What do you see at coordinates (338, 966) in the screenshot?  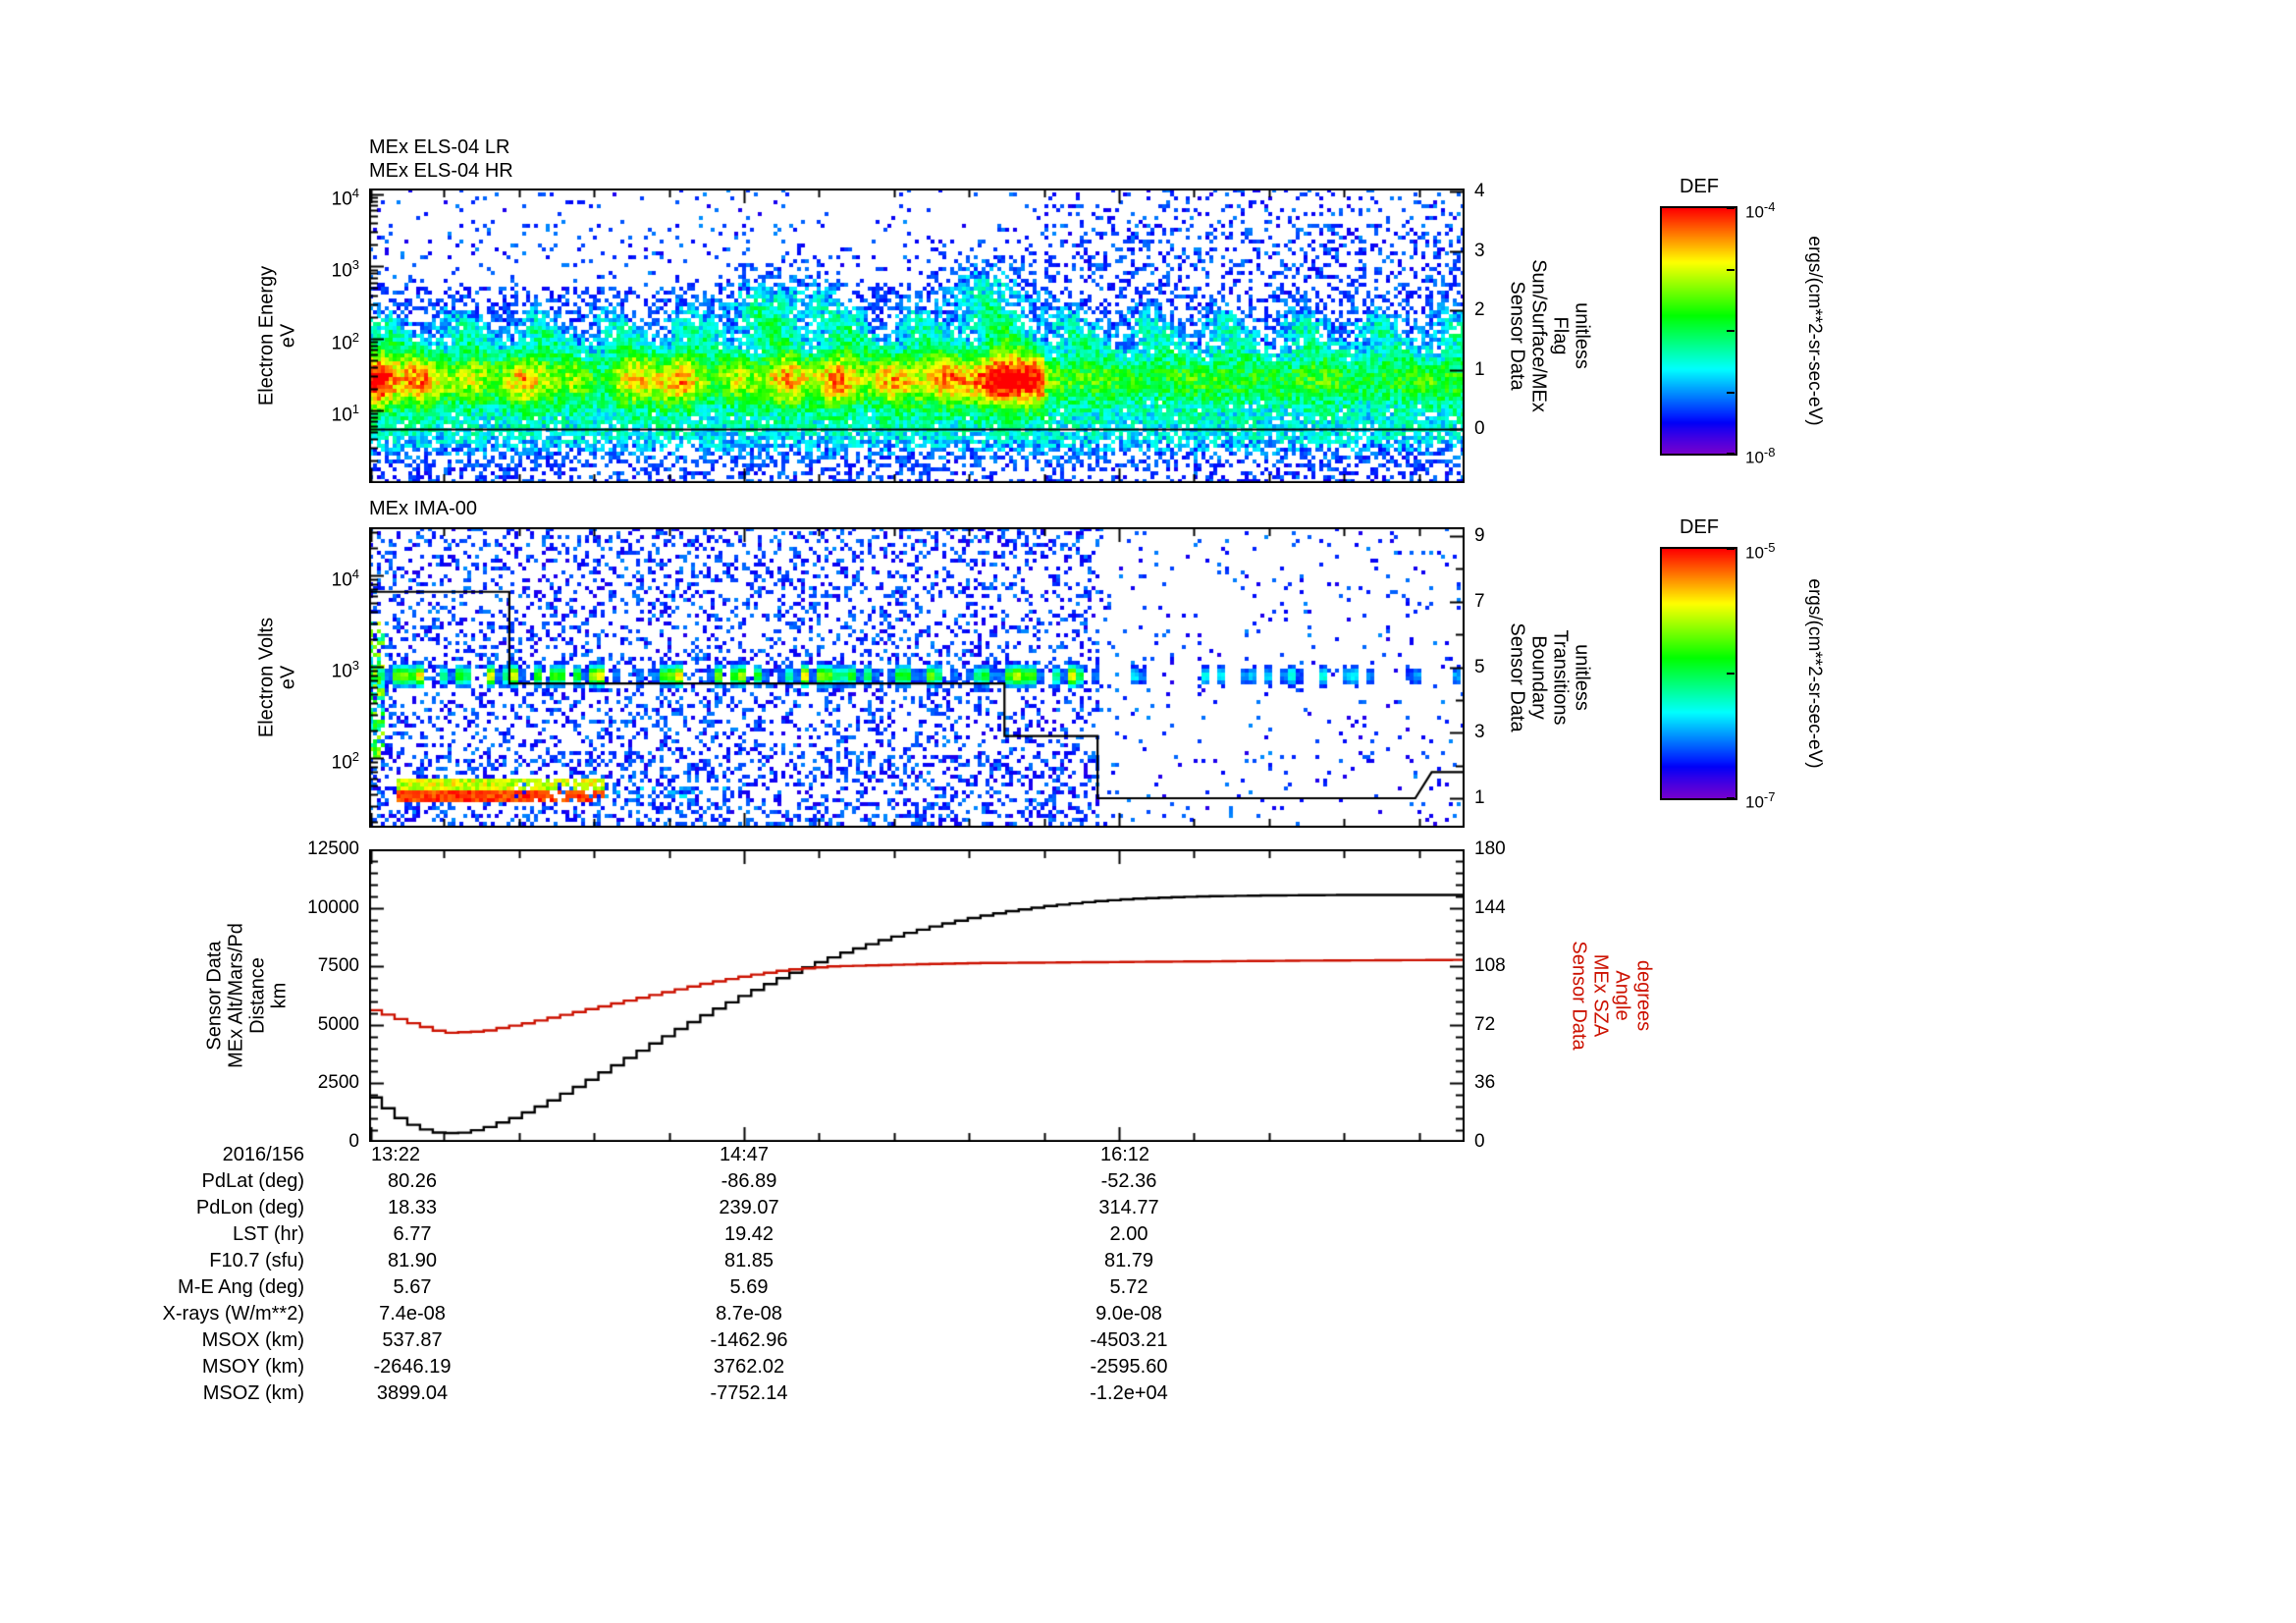 I see `alt-ytick-7500: 7500` at bounding box center [338, 966].